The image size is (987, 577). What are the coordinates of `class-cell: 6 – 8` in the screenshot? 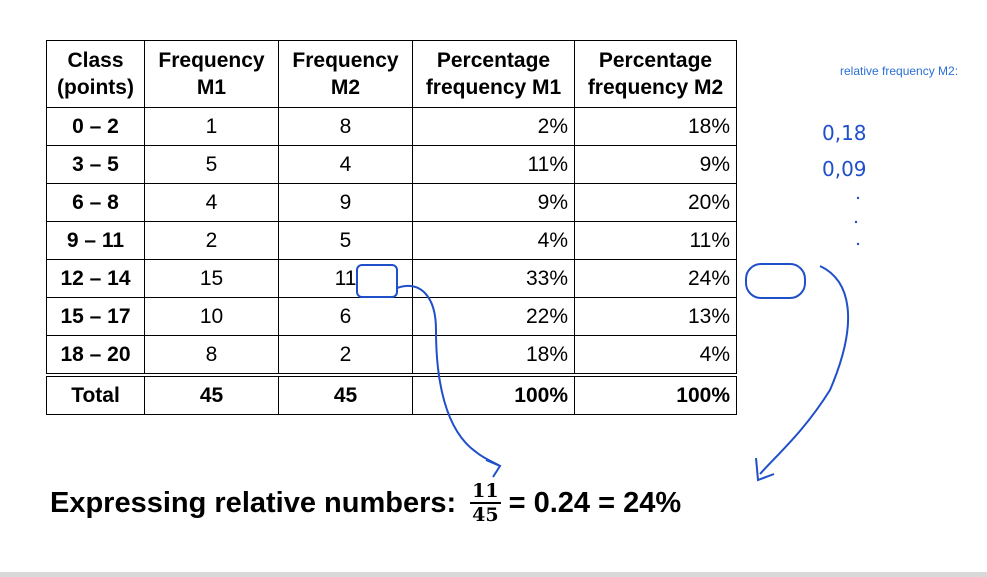 It's located at (95, 202).